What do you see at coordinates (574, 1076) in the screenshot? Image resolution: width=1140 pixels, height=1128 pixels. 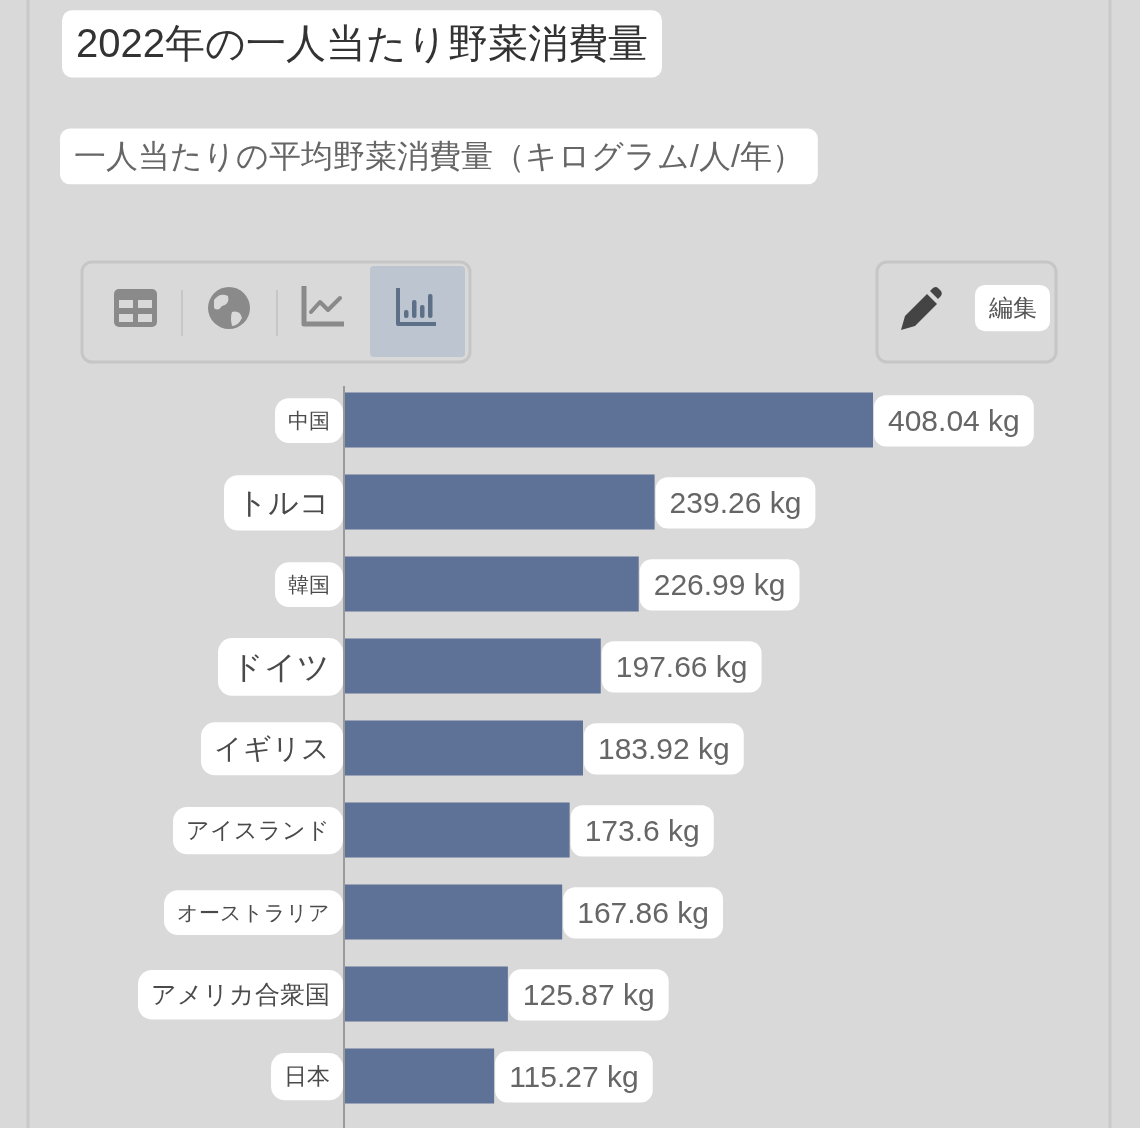 I see `data-label: 115.27 kg` at bounding box center [574, 1076].